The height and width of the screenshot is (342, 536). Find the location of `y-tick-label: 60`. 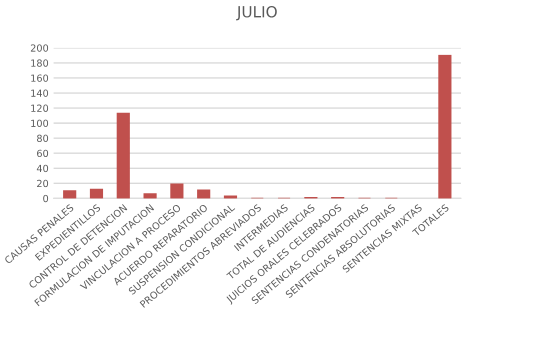

y-tick-label: 60 is located at coordinates (42, 154).